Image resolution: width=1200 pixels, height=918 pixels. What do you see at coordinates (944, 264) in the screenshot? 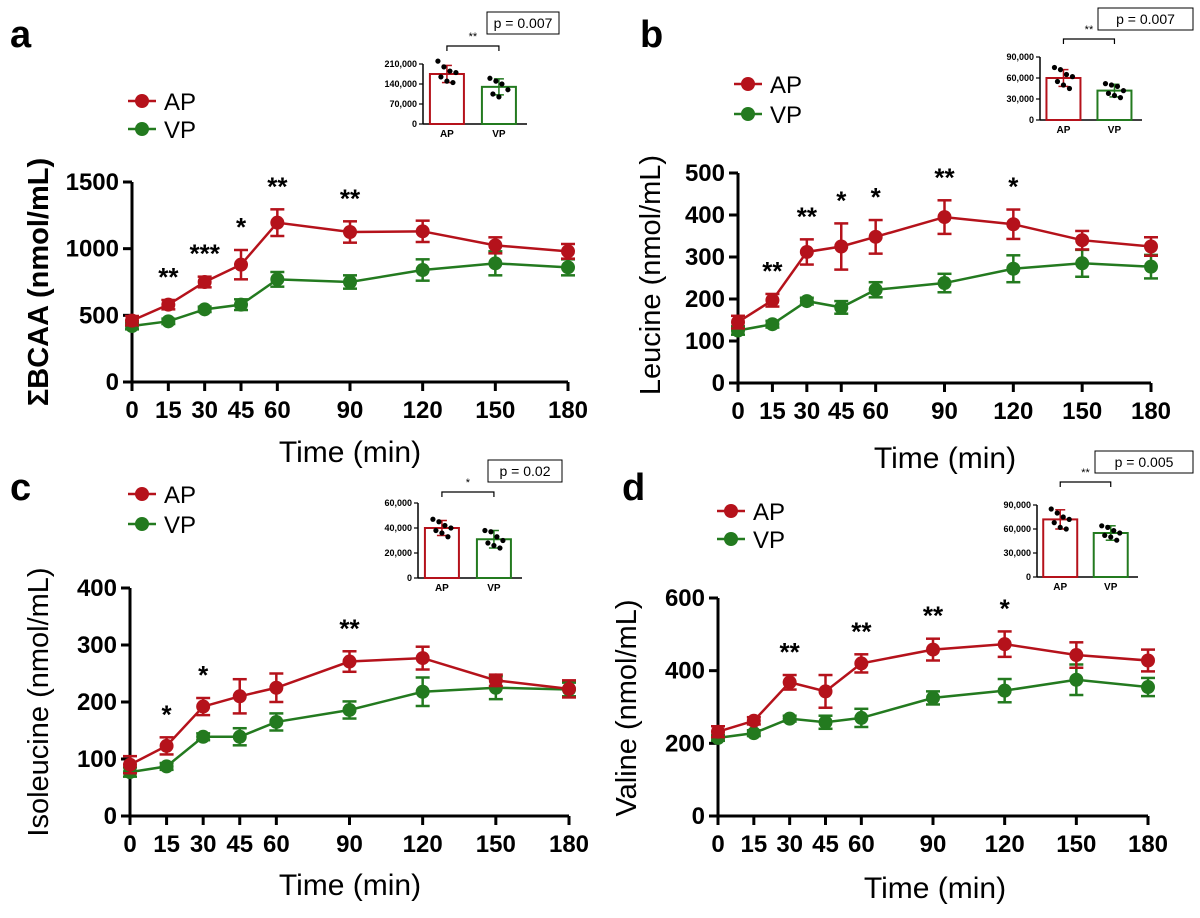
I see `series-ap` at bounding box center [944, 264].